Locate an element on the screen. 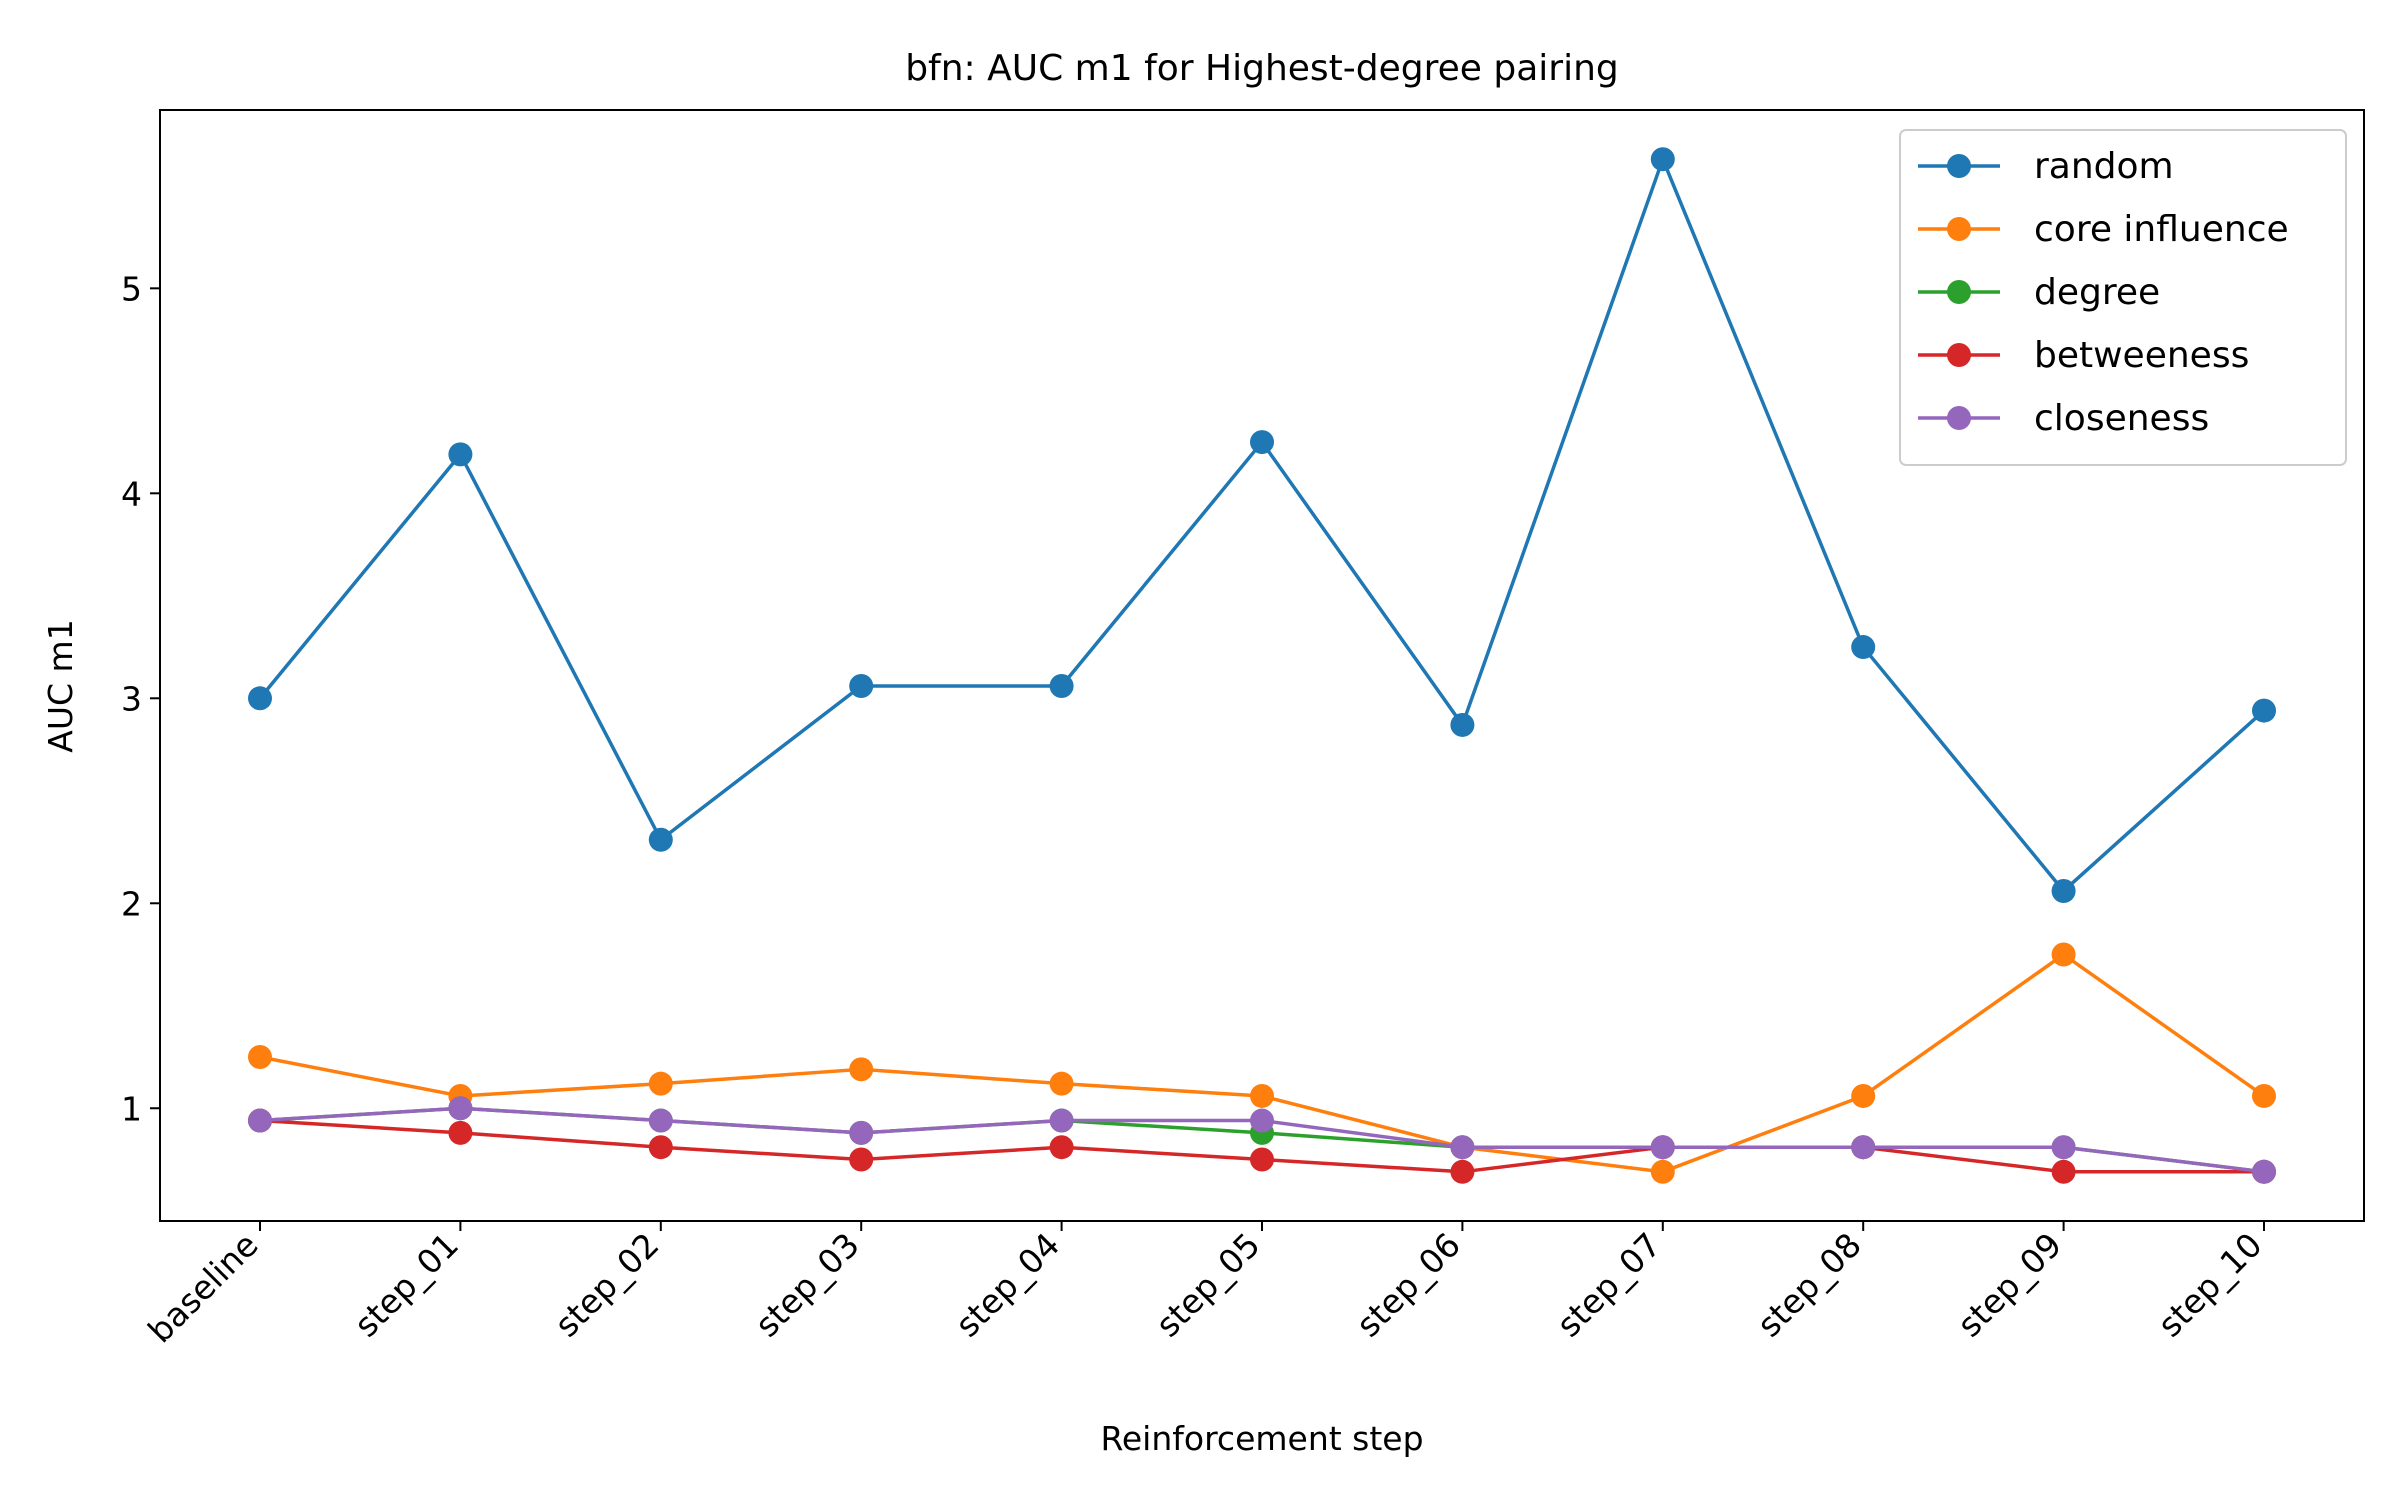  series-closeness is located at coordinates (1262, 1140).